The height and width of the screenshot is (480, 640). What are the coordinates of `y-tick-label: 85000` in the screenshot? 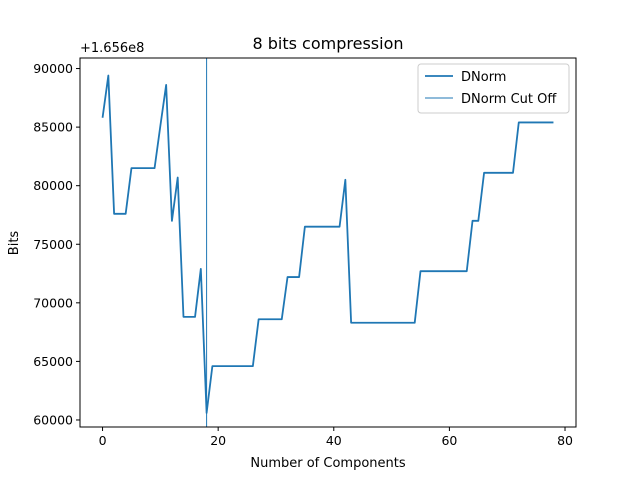 It's located at (53, 127).